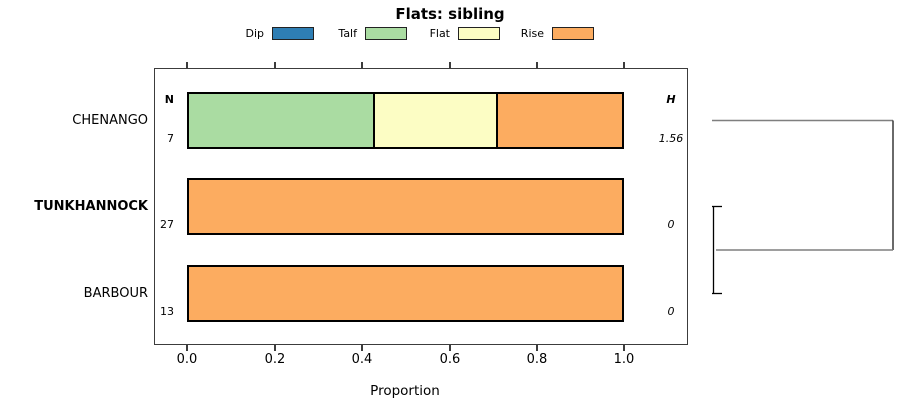  I want to click on legend-label-rise: Rise, so click(532, 33).